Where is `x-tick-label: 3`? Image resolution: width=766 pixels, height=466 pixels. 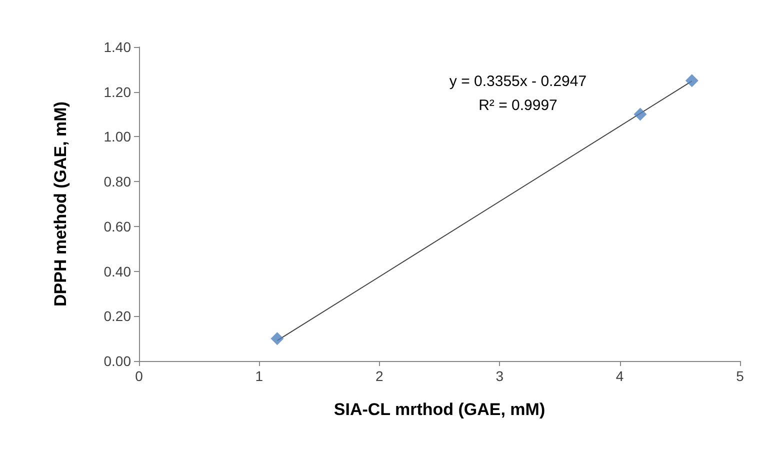 x-tick-label: 3 is located at coordinates (500, 376).